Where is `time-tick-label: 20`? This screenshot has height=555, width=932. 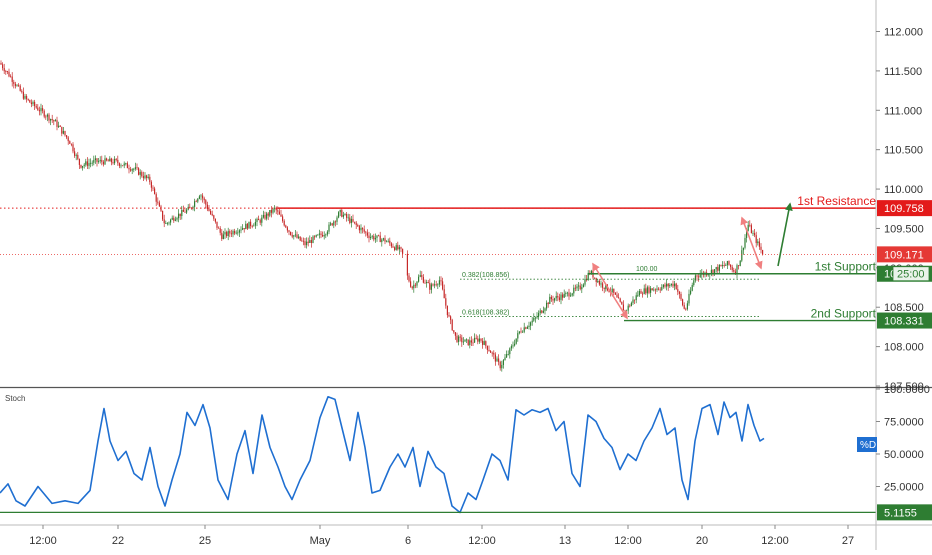
time-tick-label: 20 is located at coordinates (702, 541).